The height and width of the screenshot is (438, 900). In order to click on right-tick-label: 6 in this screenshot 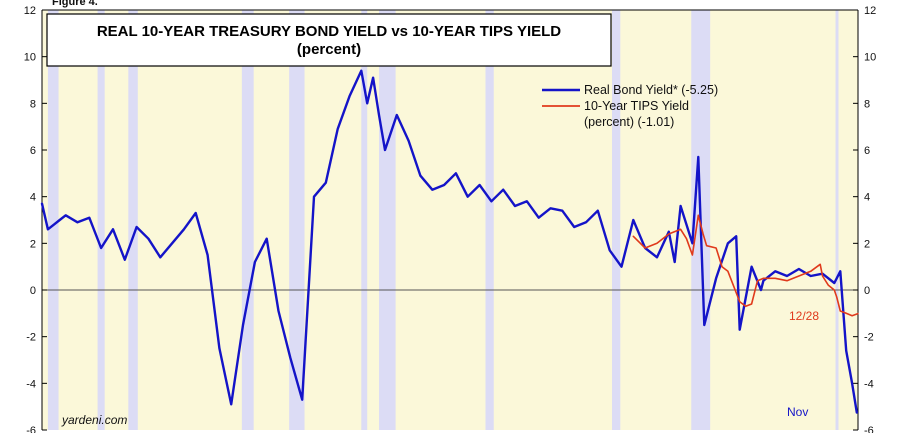, I will do `click(867, 151)`.